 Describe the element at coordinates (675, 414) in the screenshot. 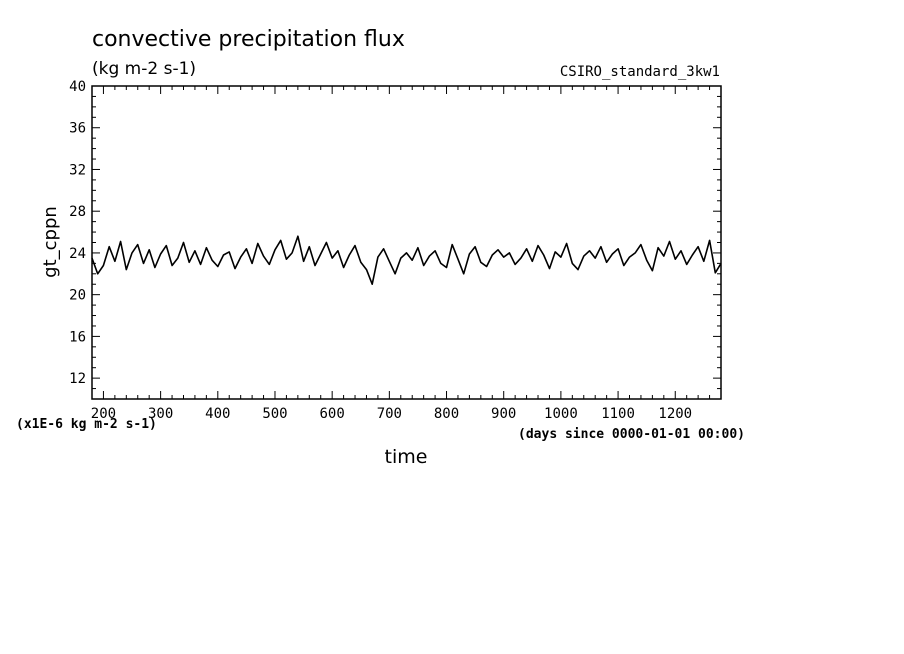

I see `x-tick-label: 1200` at that location.